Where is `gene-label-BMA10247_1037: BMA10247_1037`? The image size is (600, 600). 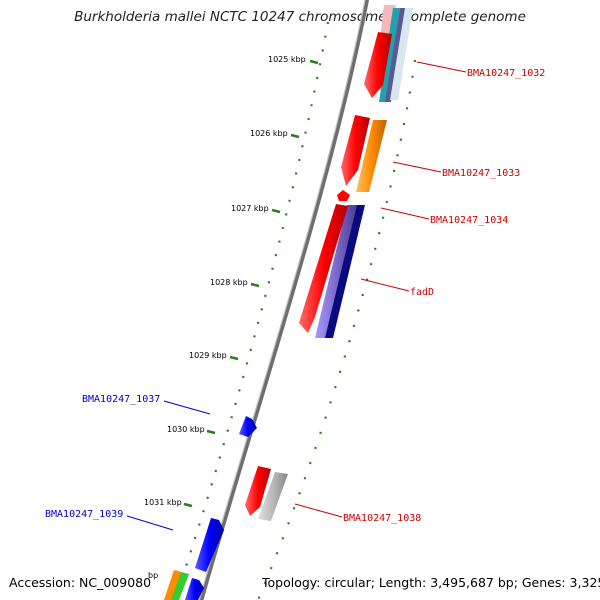
gene-label-BMA10247_1037: BMA10247_1037 is located at coordinates (121, 399).